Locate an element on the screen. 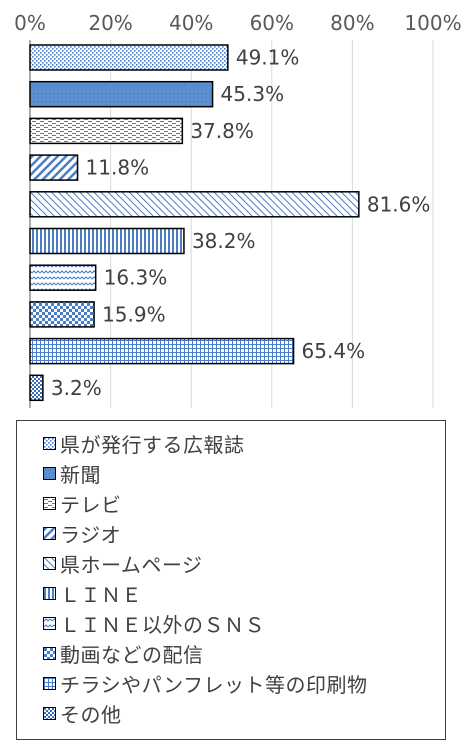 The height and width of the screenshot is (749, 467). legend-item: 動画などの配信 is located at coordinates (123, 653).